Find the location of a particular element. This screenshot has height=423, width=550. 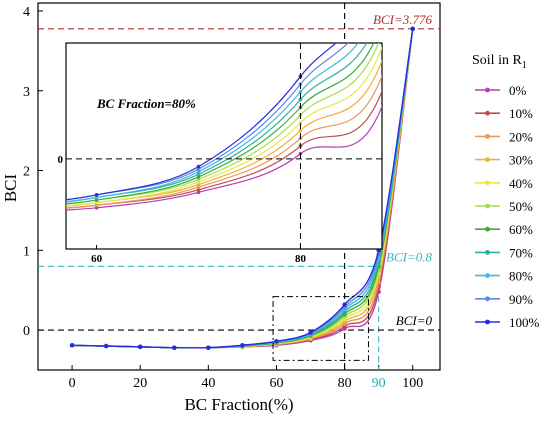

y-tick-label: 2 is located at coordinates (26, 172).